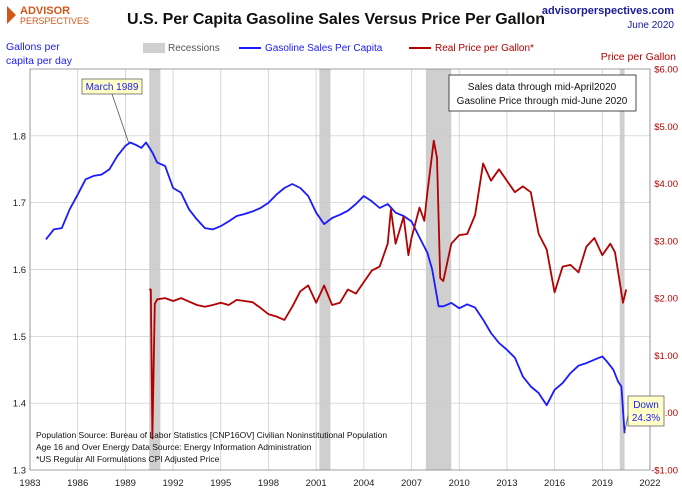 The height and width of the screenshot is (496, 682). Describe the element at coordinates (459, 483) in the screenshot. I see `x-tick-label-9: 2010` at that location.